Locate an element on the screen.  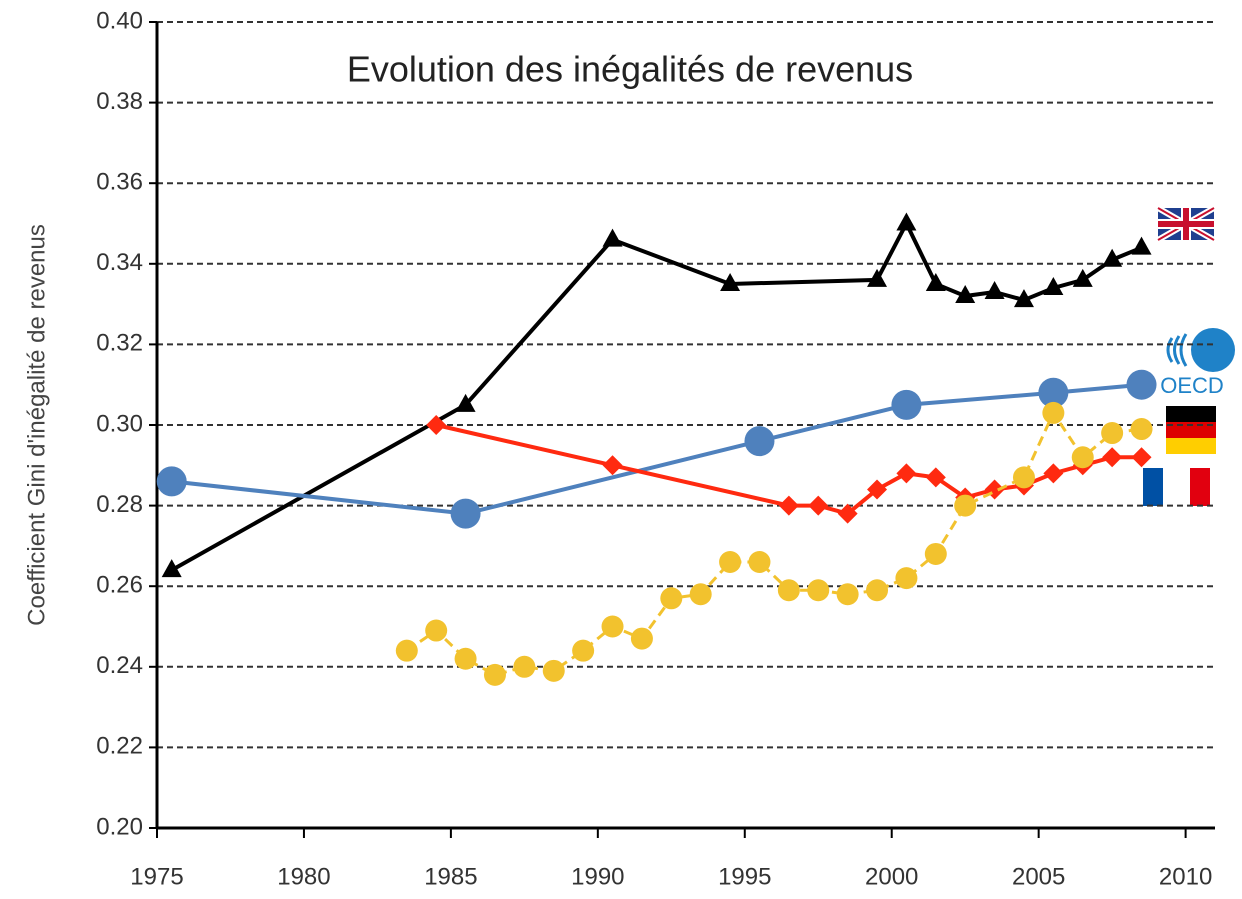
x-tick-label: 1995 is located at coordinates (744, 876).